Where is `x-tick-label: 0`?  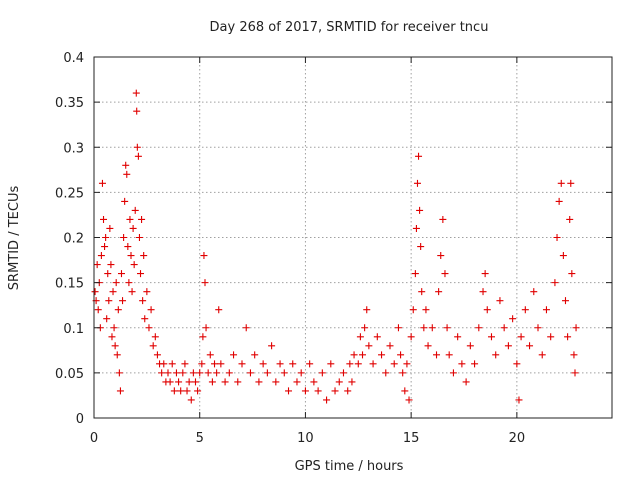 x-tick-label: 0 is located at coordinates (94, 438).